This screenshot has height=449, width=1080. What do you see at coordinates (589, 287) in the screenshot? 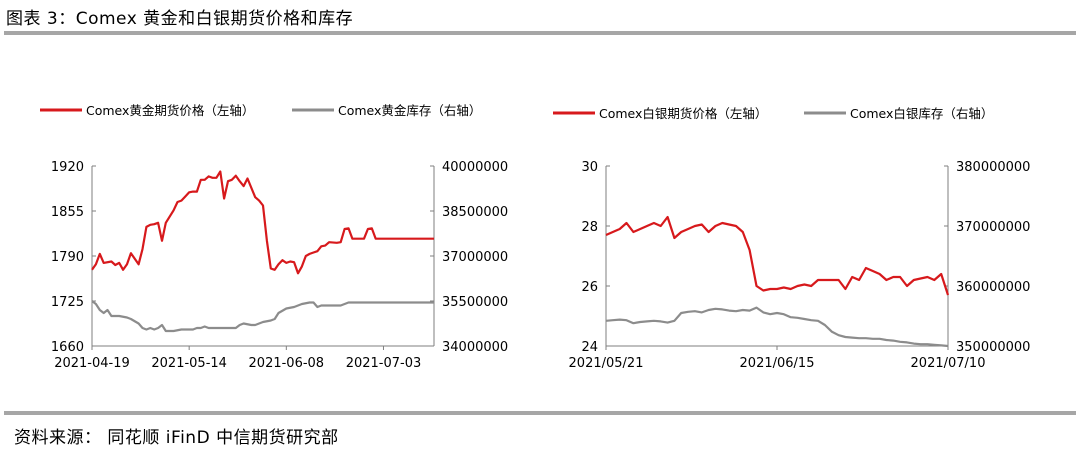
I see `silver-left-tick-label: 26` at bounding box center [589, 287].